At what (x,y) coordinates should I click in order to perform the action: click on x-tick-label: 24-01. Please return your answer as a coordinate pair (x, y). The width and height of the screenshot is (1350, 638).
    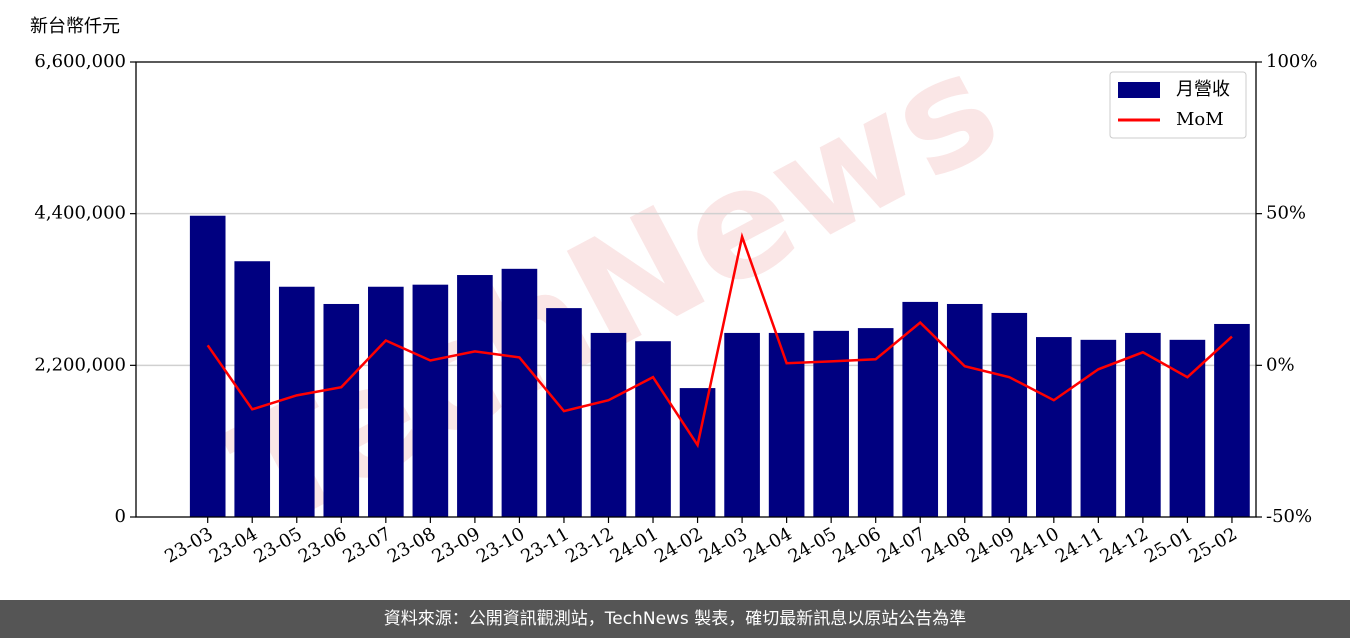
    Looking at the image, I should click on (634, 545).